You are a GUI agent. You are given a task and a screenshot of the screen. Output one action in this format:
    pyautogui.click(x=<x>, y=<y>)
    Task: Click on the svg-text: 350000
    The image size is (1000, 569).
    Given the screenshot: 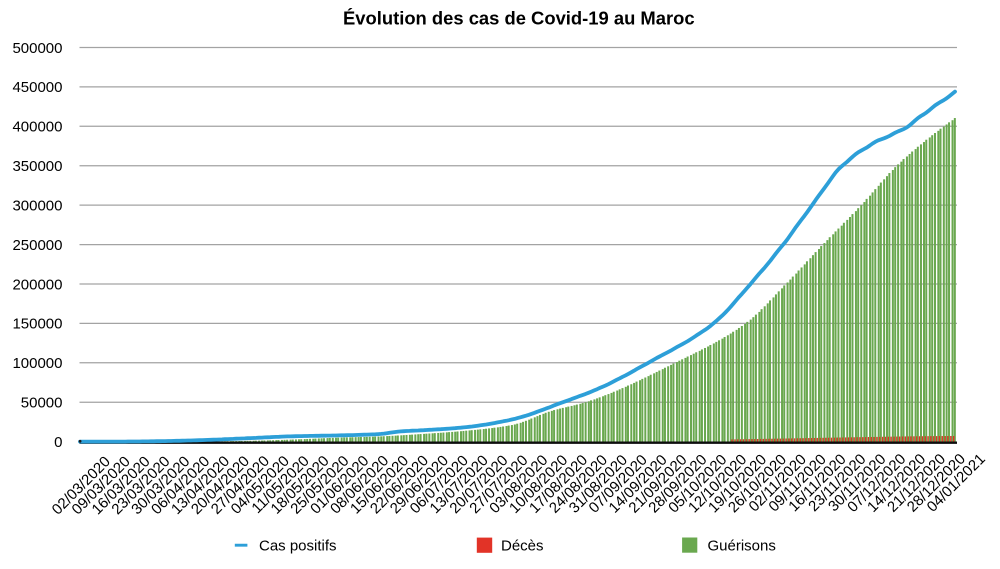 What is the action you would take?
    pyautogui.click(x=37, y=166)
    